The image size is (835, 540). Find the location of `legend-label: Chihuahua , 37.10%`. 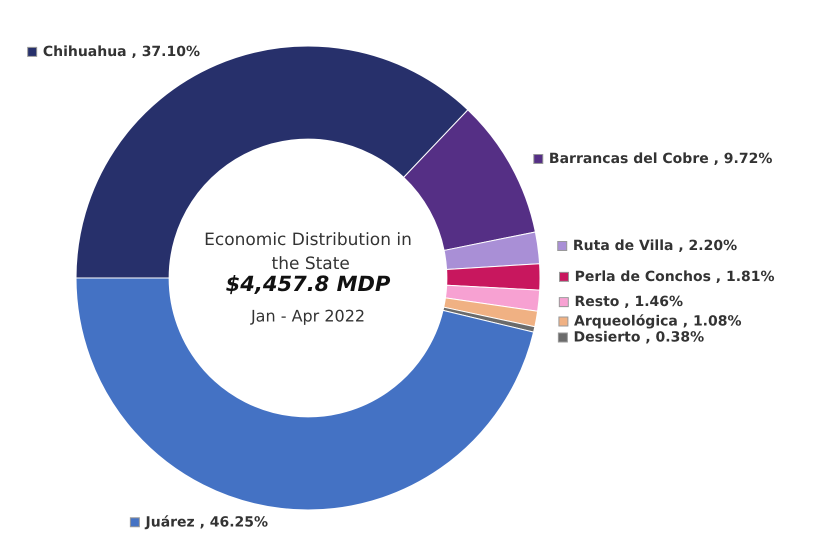

legend-label: Chihuahua , 37.10% is located at coordinates (121, 52).